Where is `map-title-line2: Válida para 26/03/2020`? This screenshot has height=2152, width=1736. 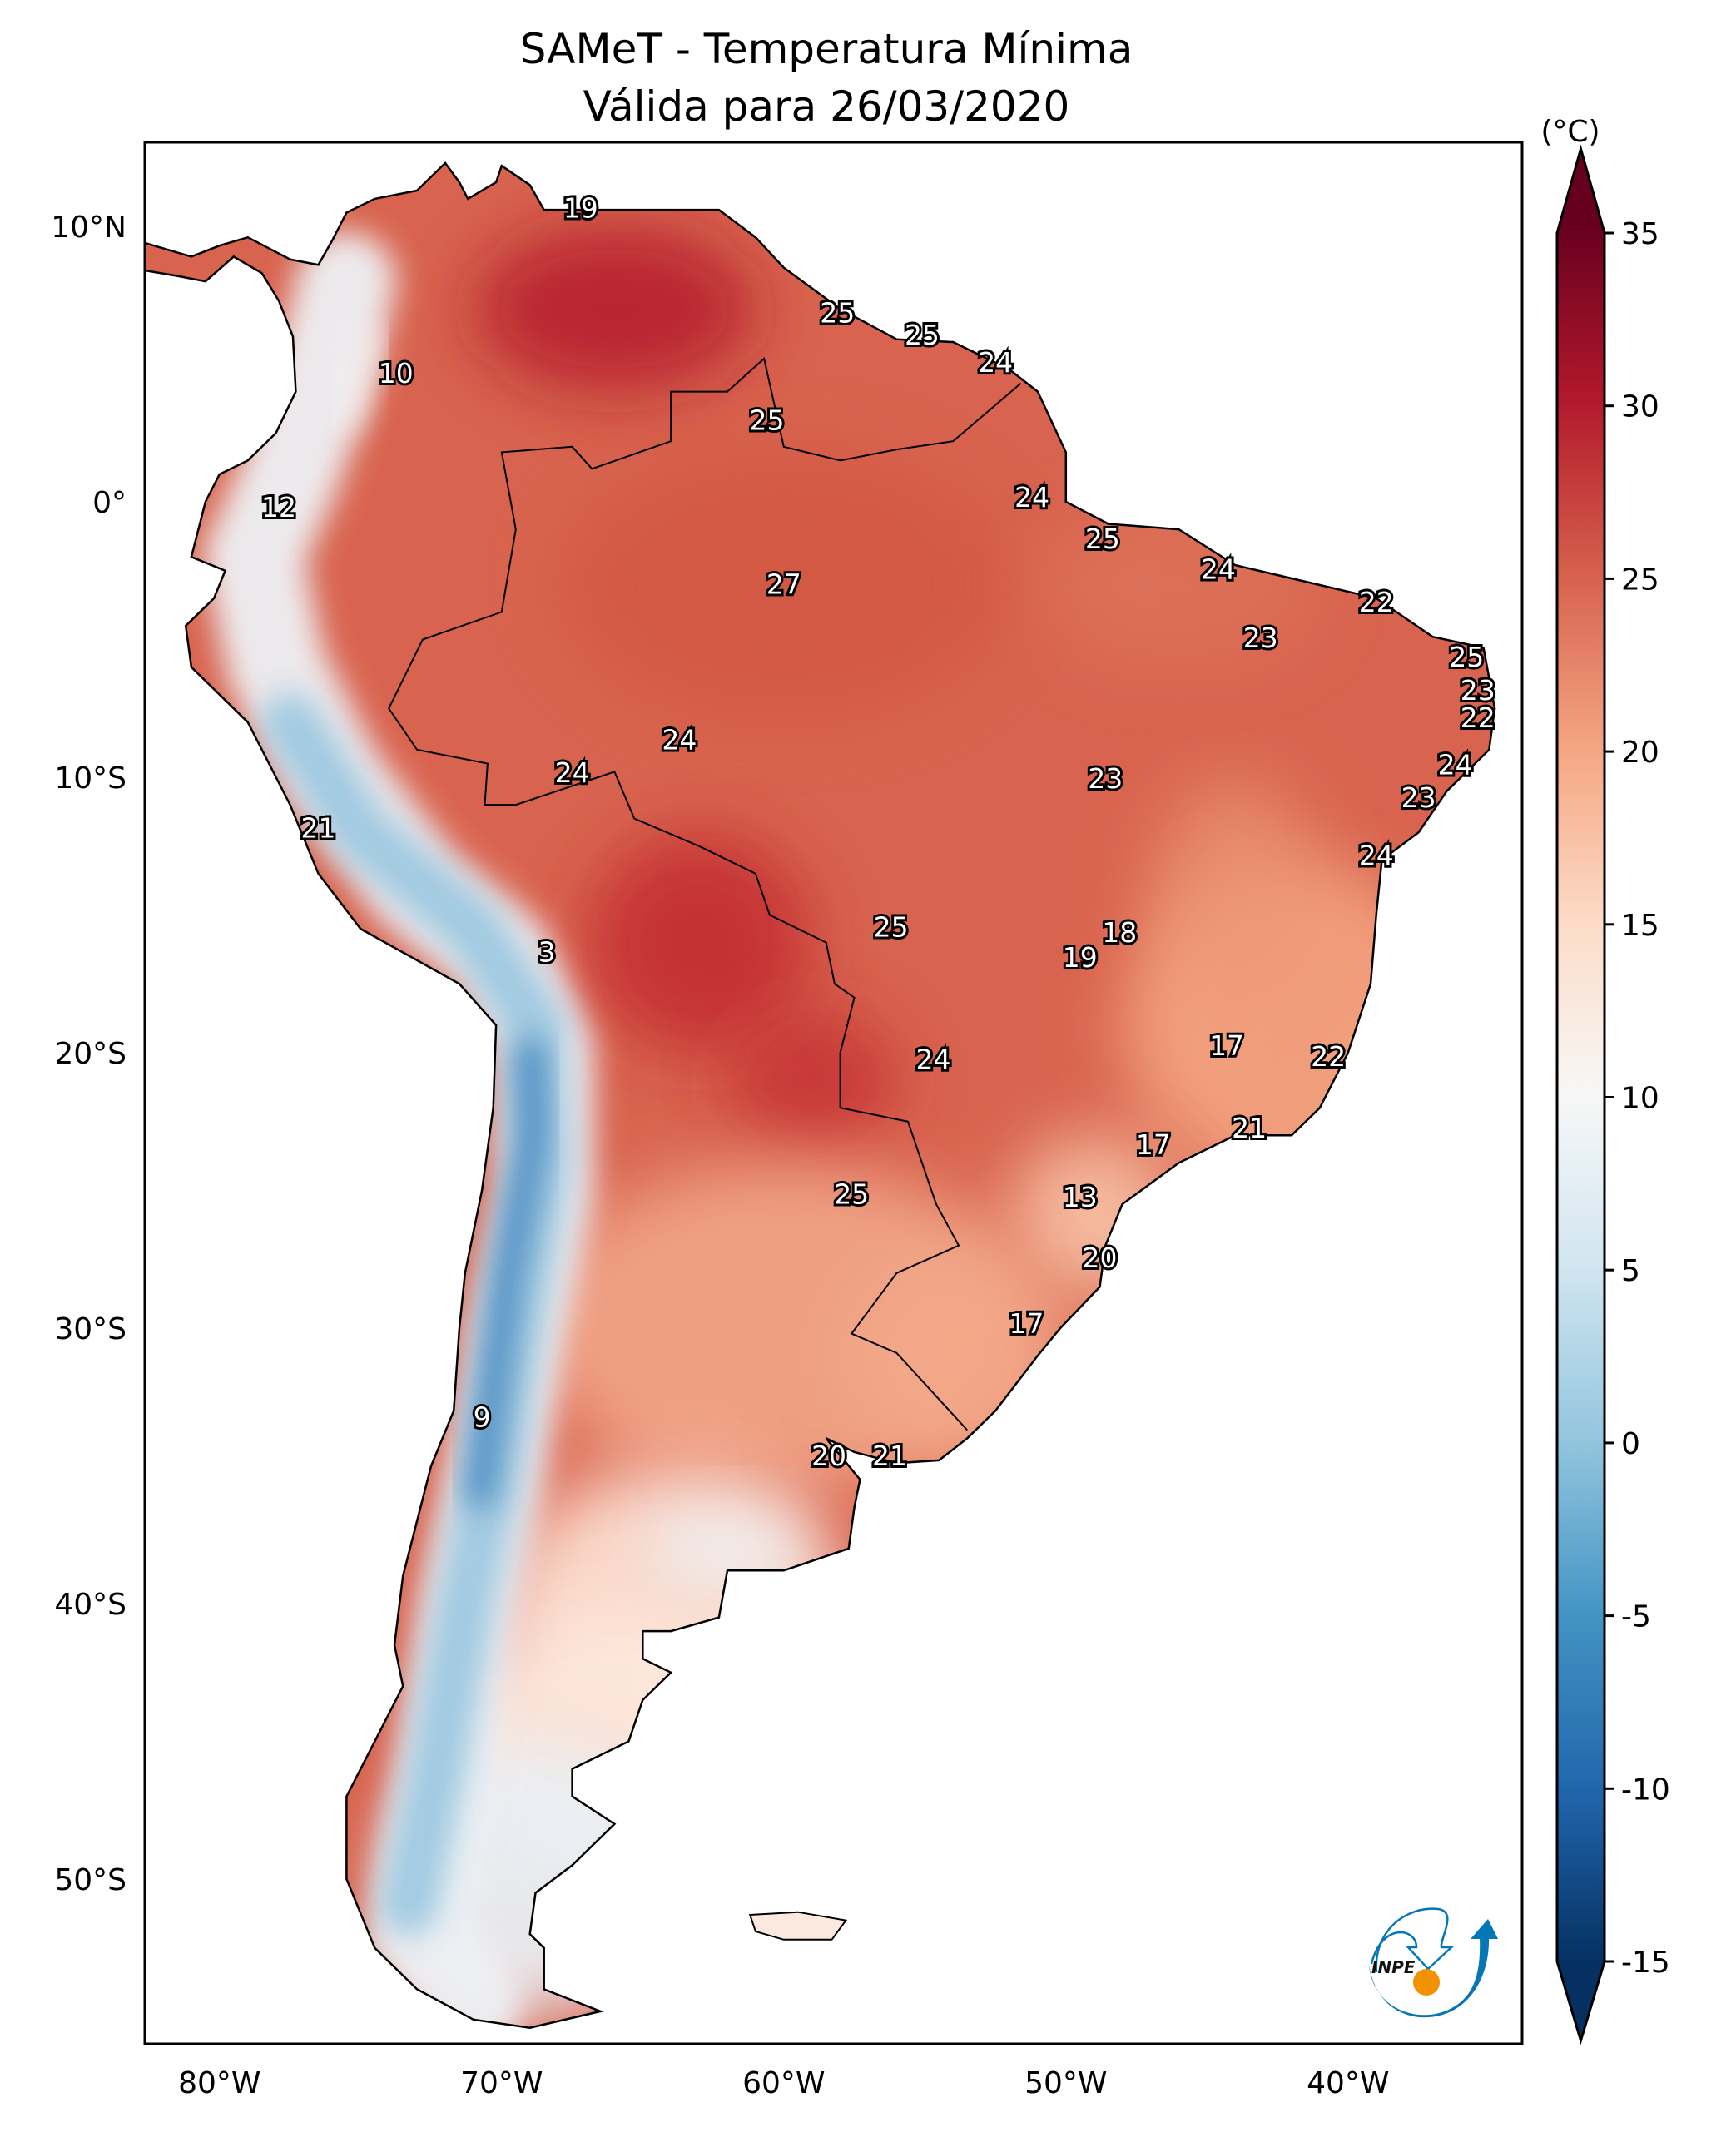 map-title-line2: Válida para 26/03/2020 is located at coordinates (826, 106).